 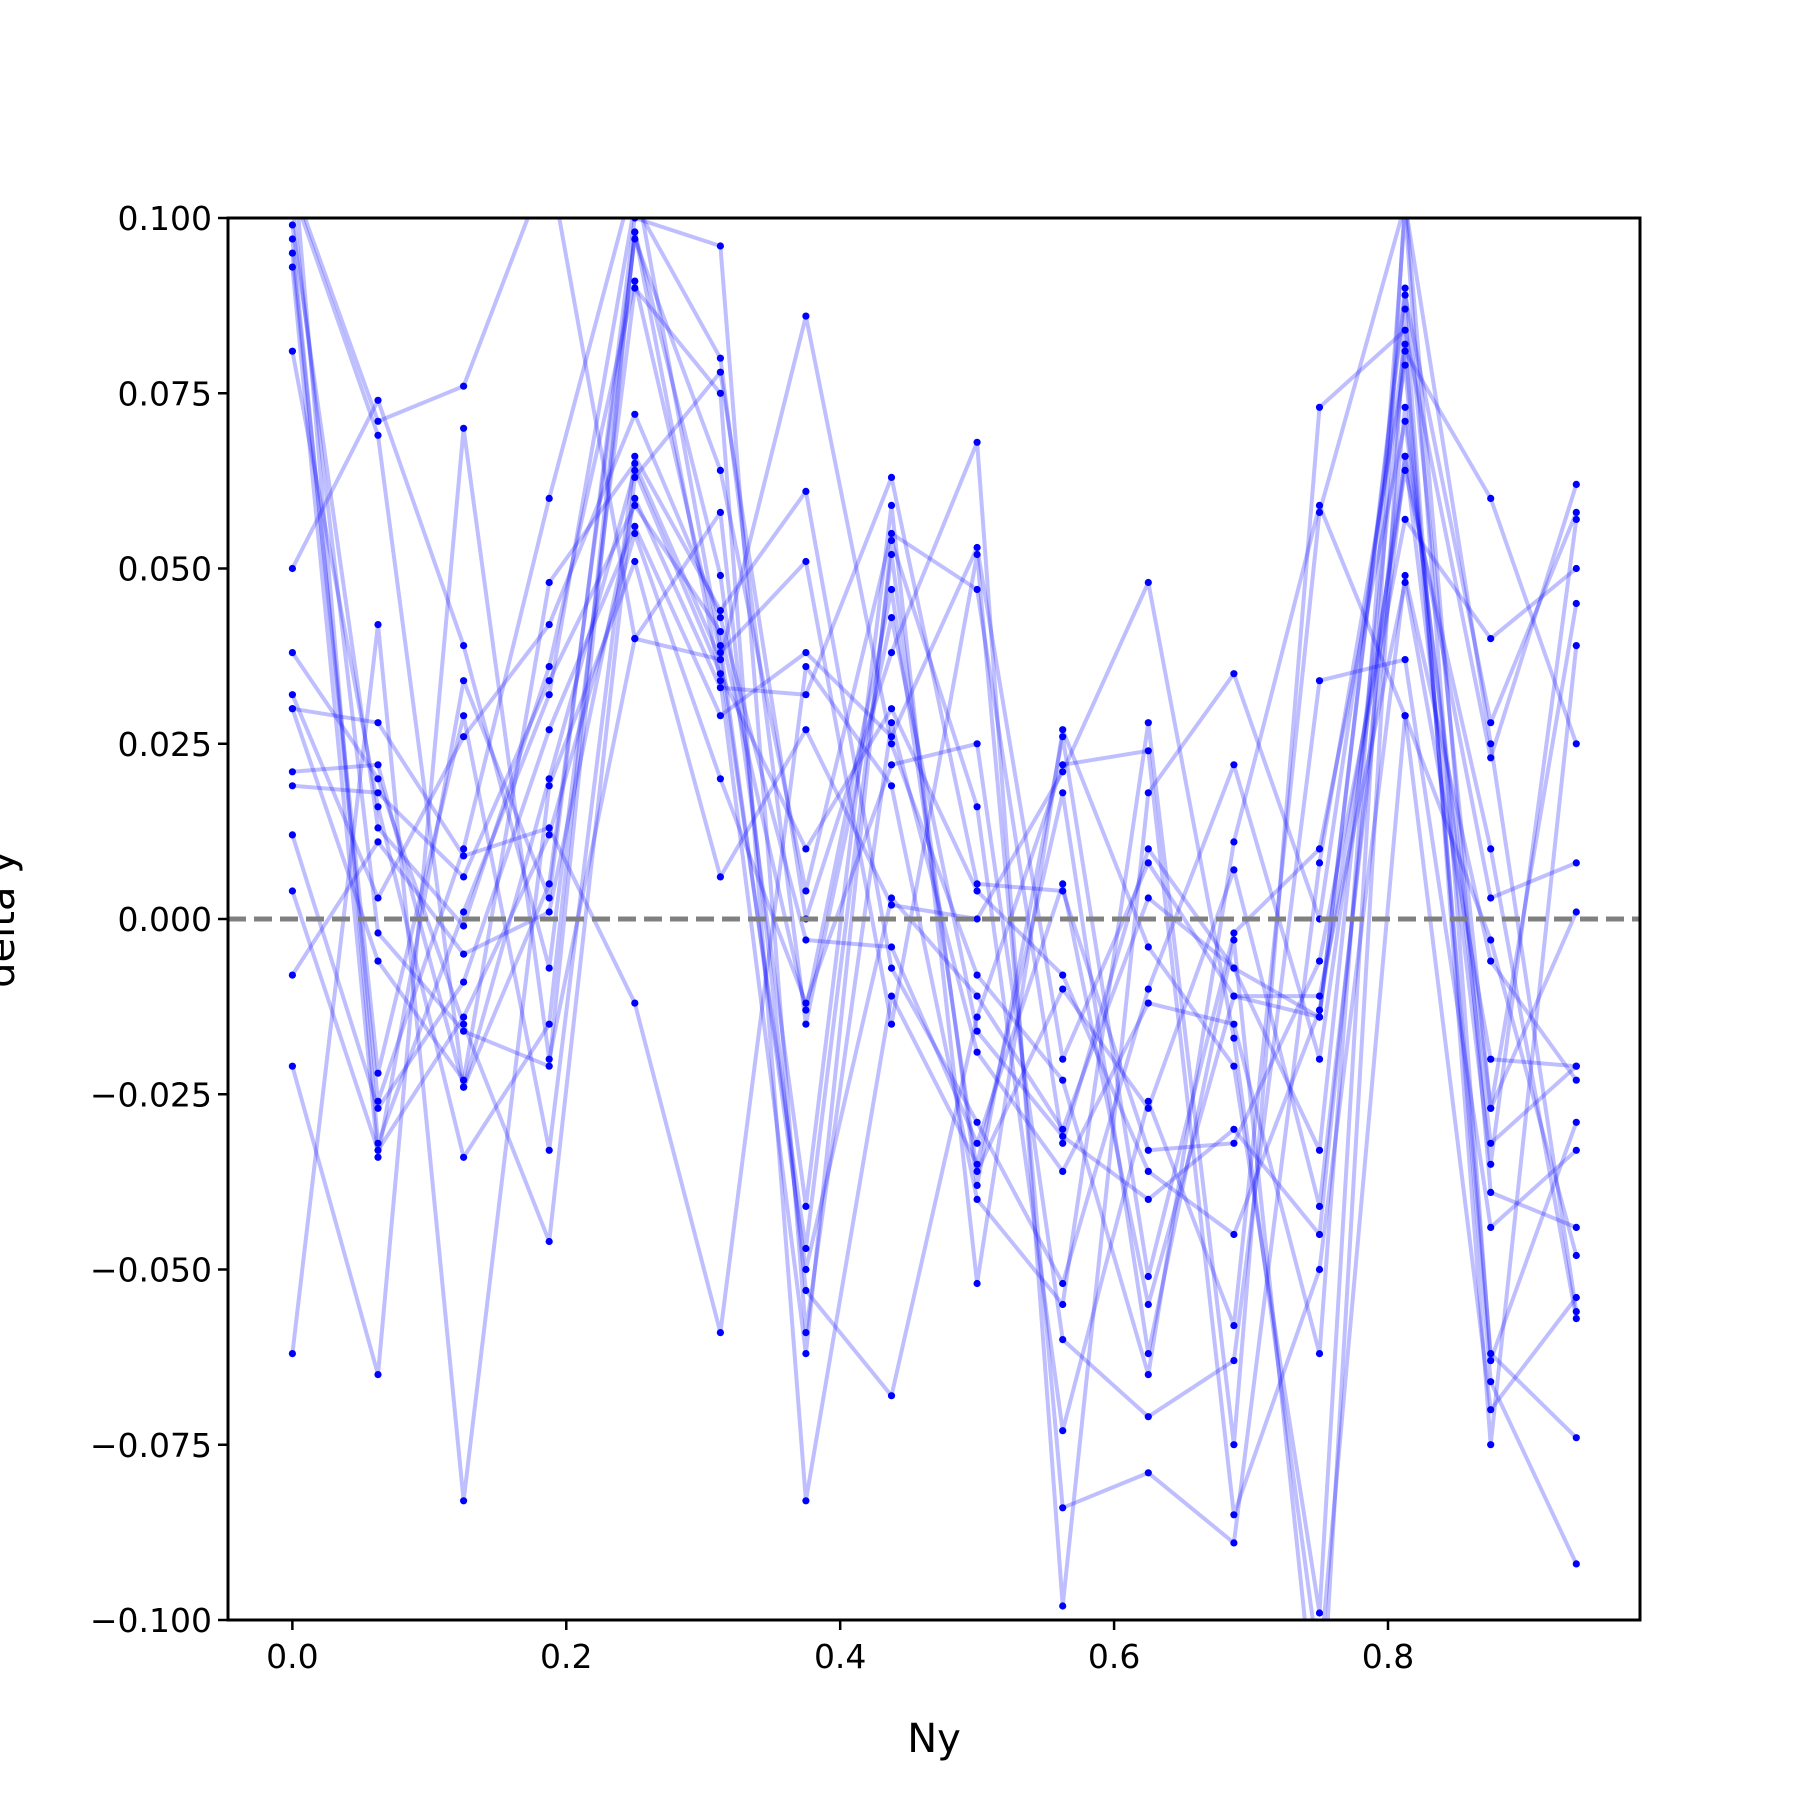 What do you see at coordinates (566, 1656) in the screenshot?
I see `x-tick-label: 0.2` at bounding box center [566, 1656].